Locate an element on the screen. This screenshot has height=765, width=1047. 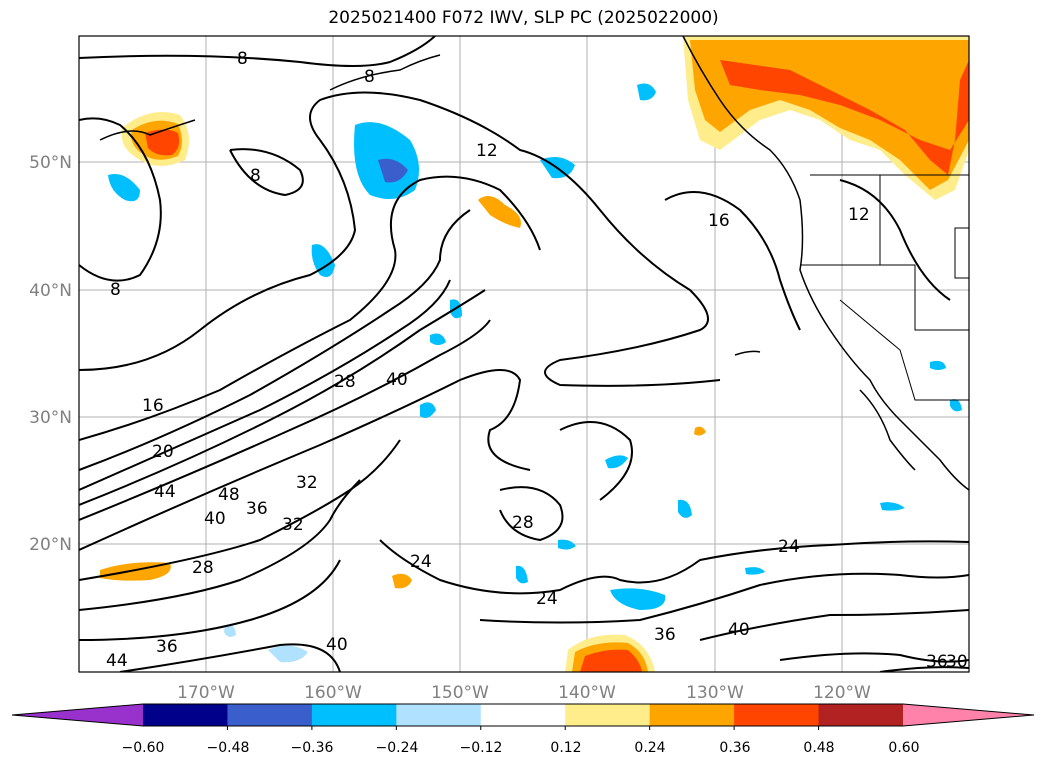
contour-label: 30 is located at coordinates (957, 662).